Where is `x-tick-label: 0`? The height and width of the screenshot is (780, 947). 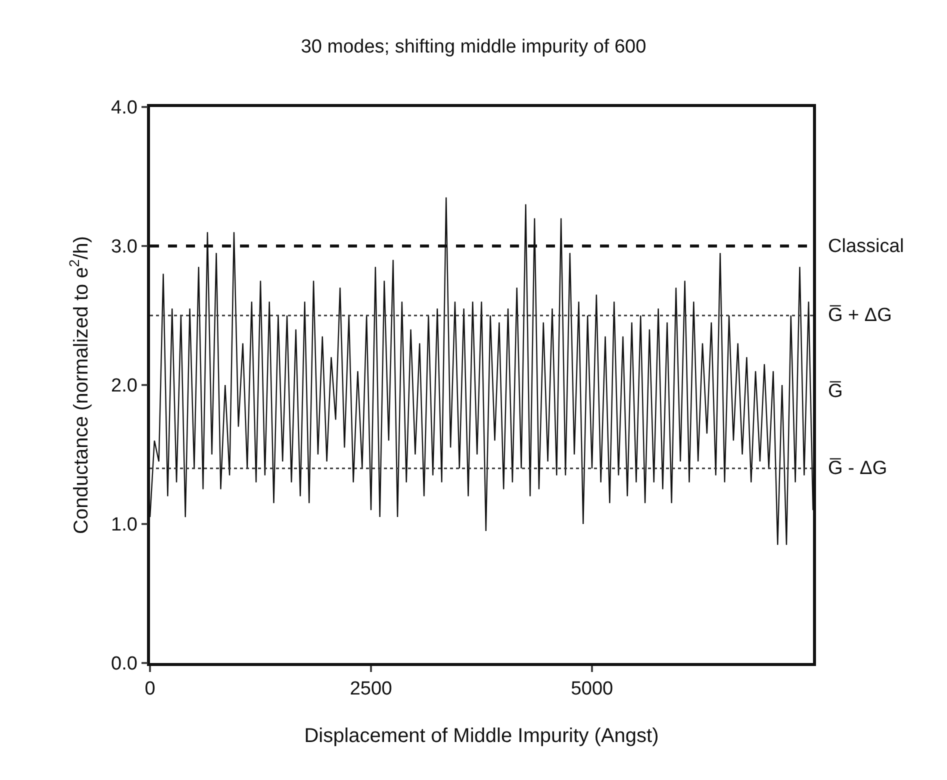 x-tick-label: 0 is located at coordinates (150, 689).